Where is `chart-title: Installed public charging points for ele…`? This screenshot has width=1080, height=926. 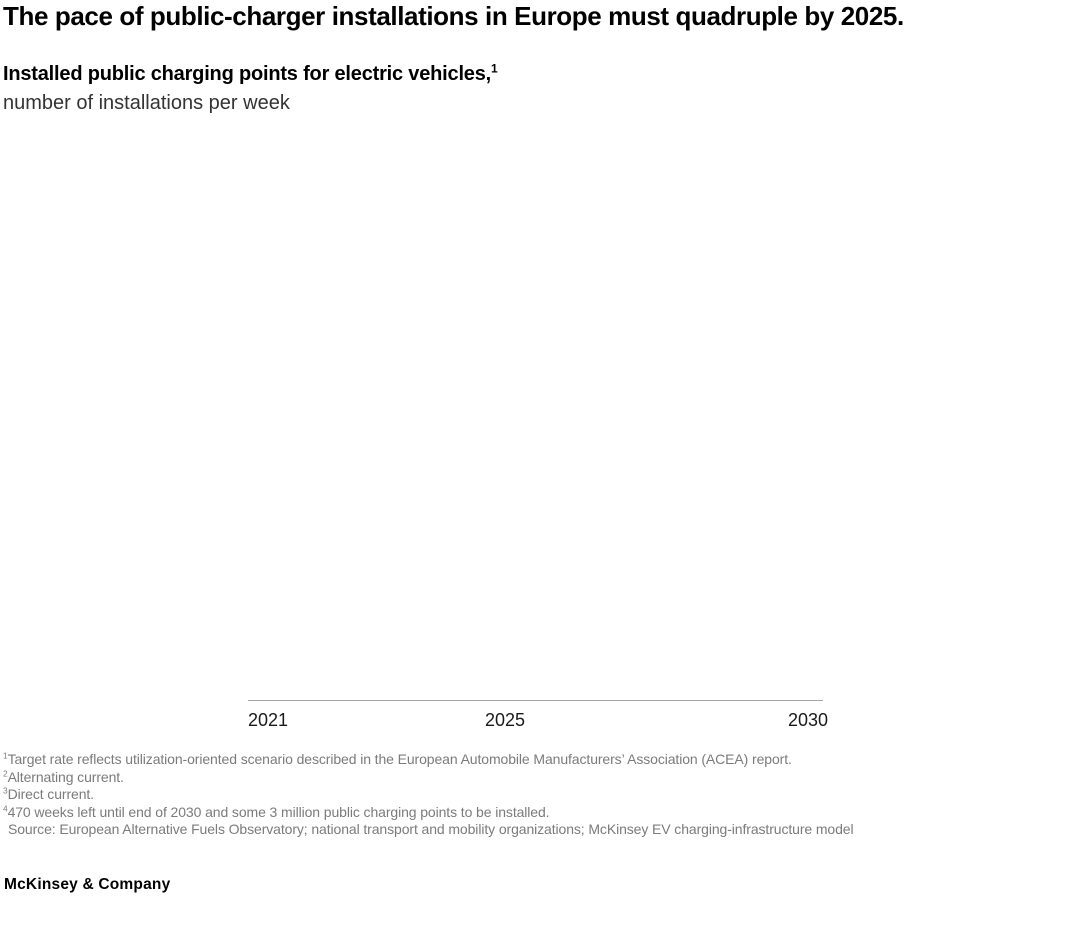
chart-title: Installed public charging points for ele… is located at coordinates (250, 74).